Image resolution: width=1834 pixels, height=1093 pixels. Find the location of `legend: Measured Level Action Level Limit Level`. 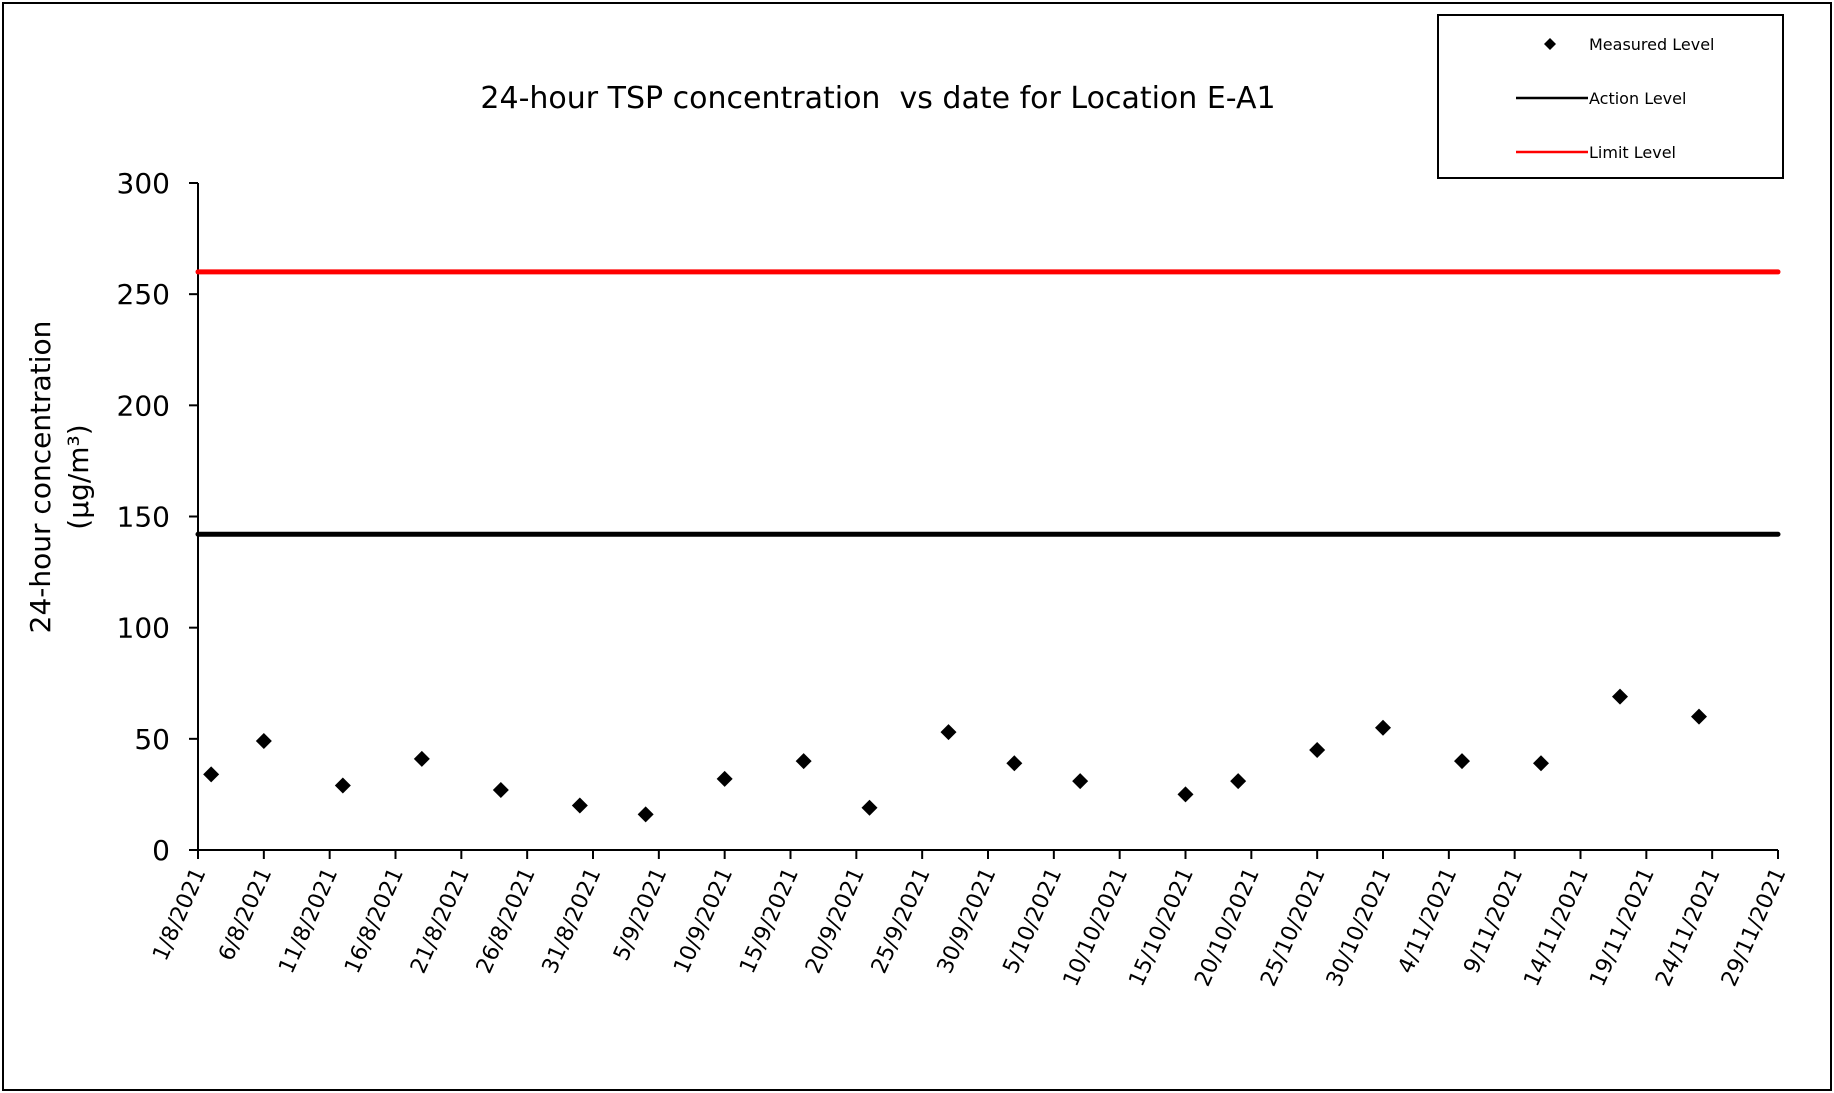

legend: Measured Level Action Level Limit Level is located at coordinates (1610, 96).